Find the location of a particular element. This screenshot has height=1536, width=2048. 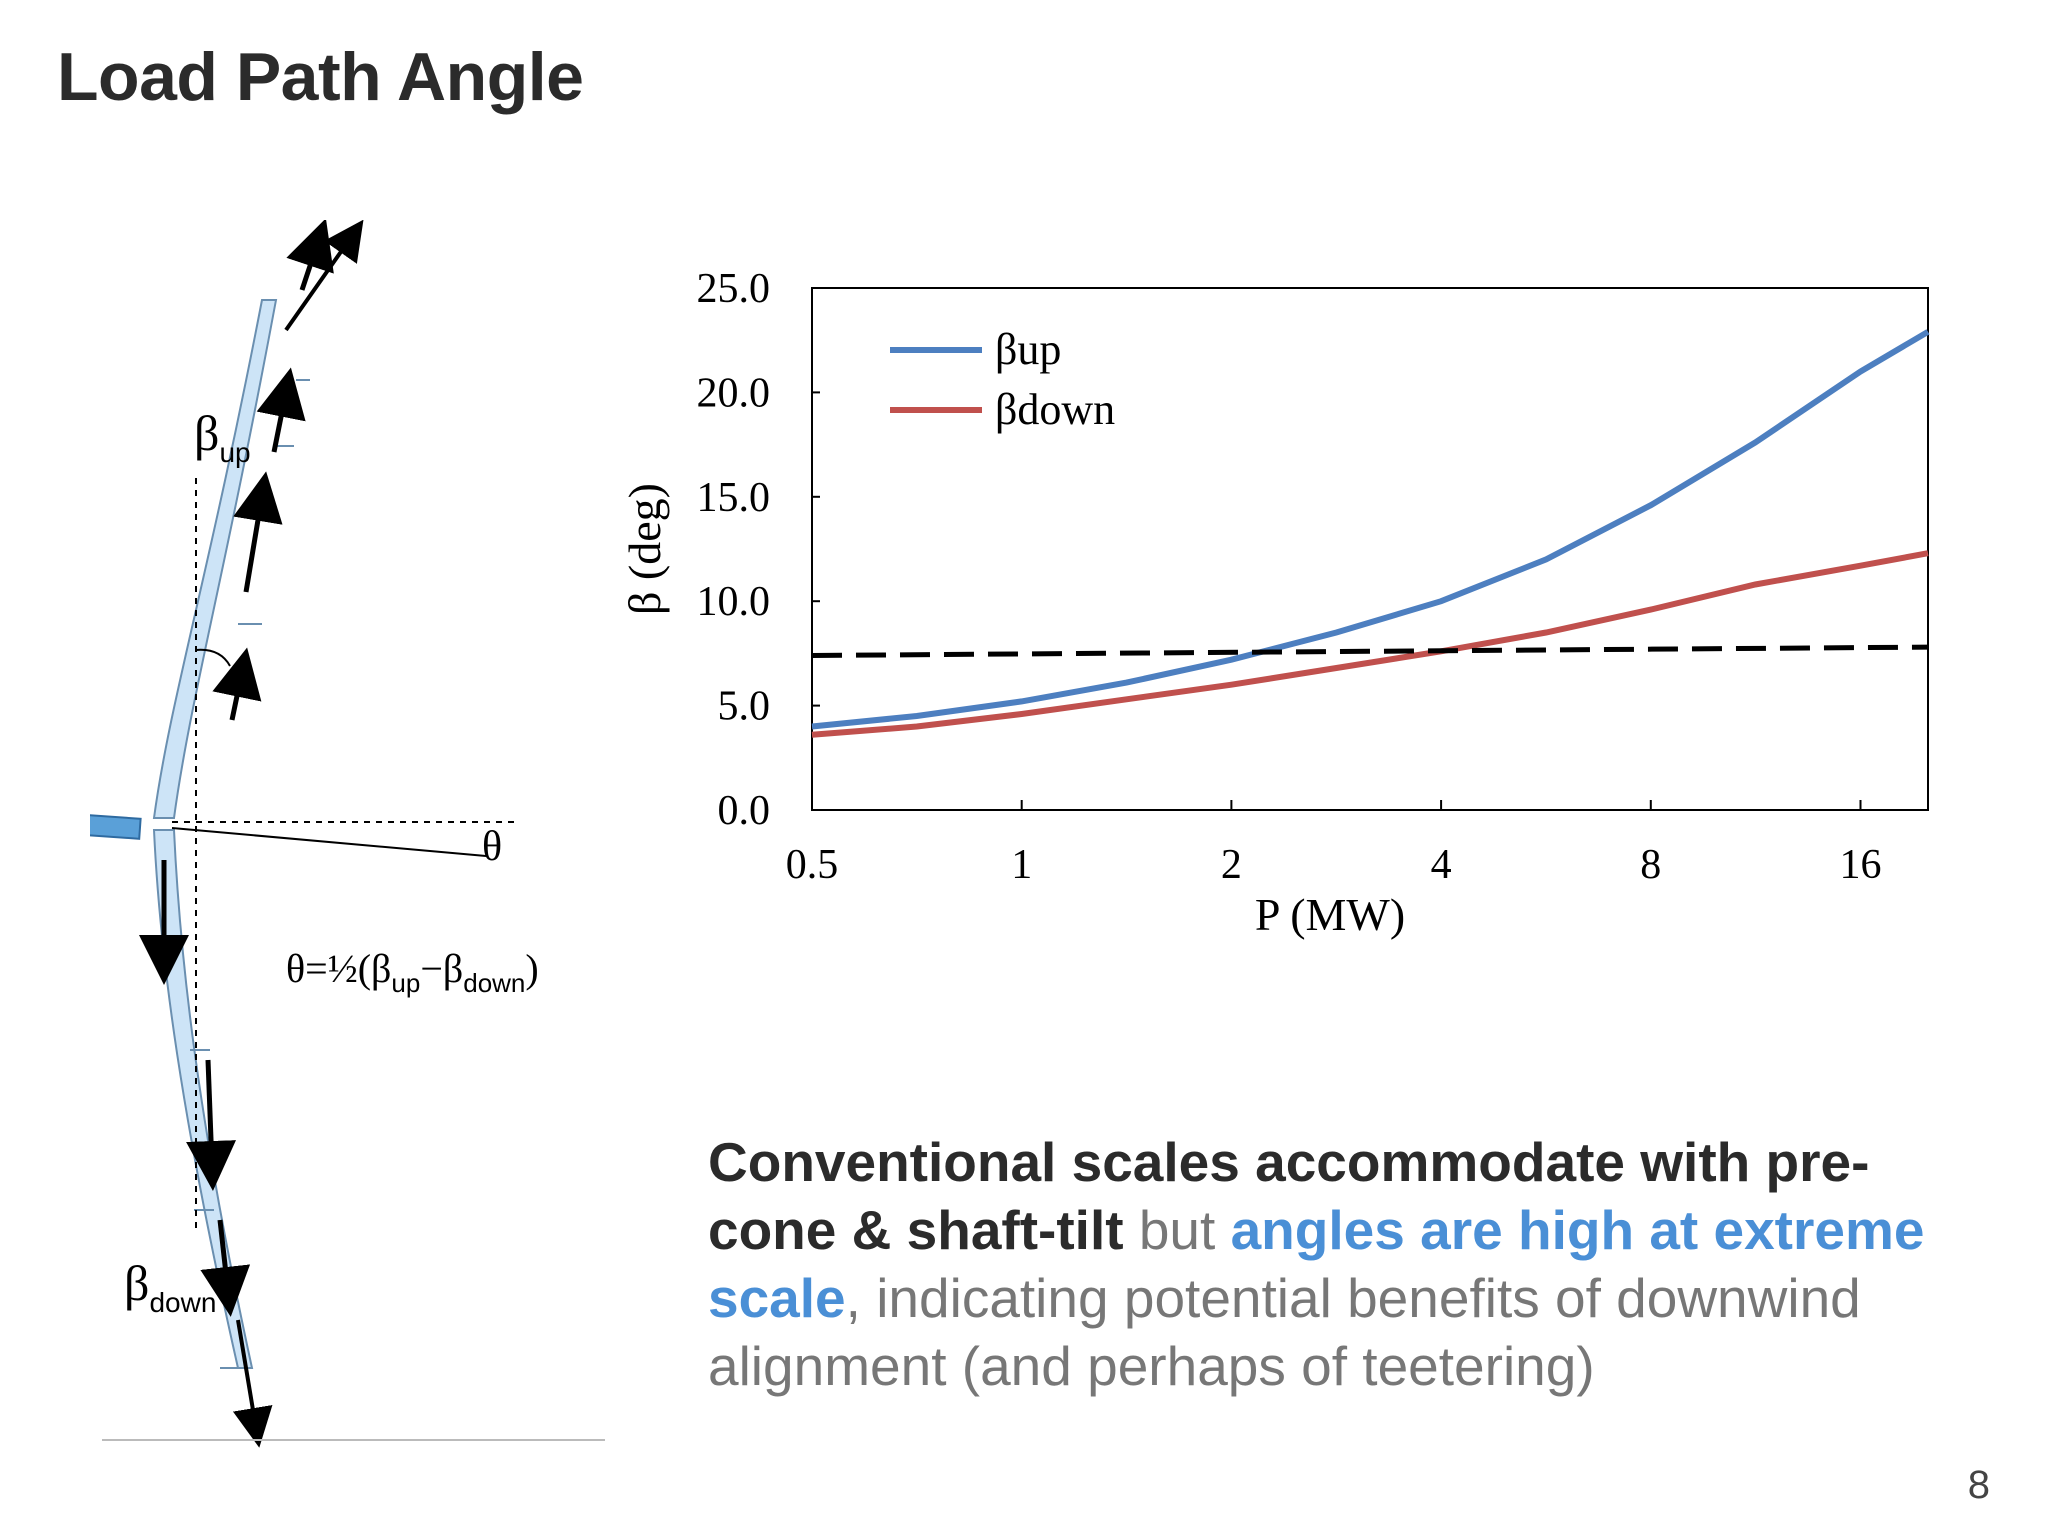

x-tick-label: 16 is located at coordinates (1860, 865).